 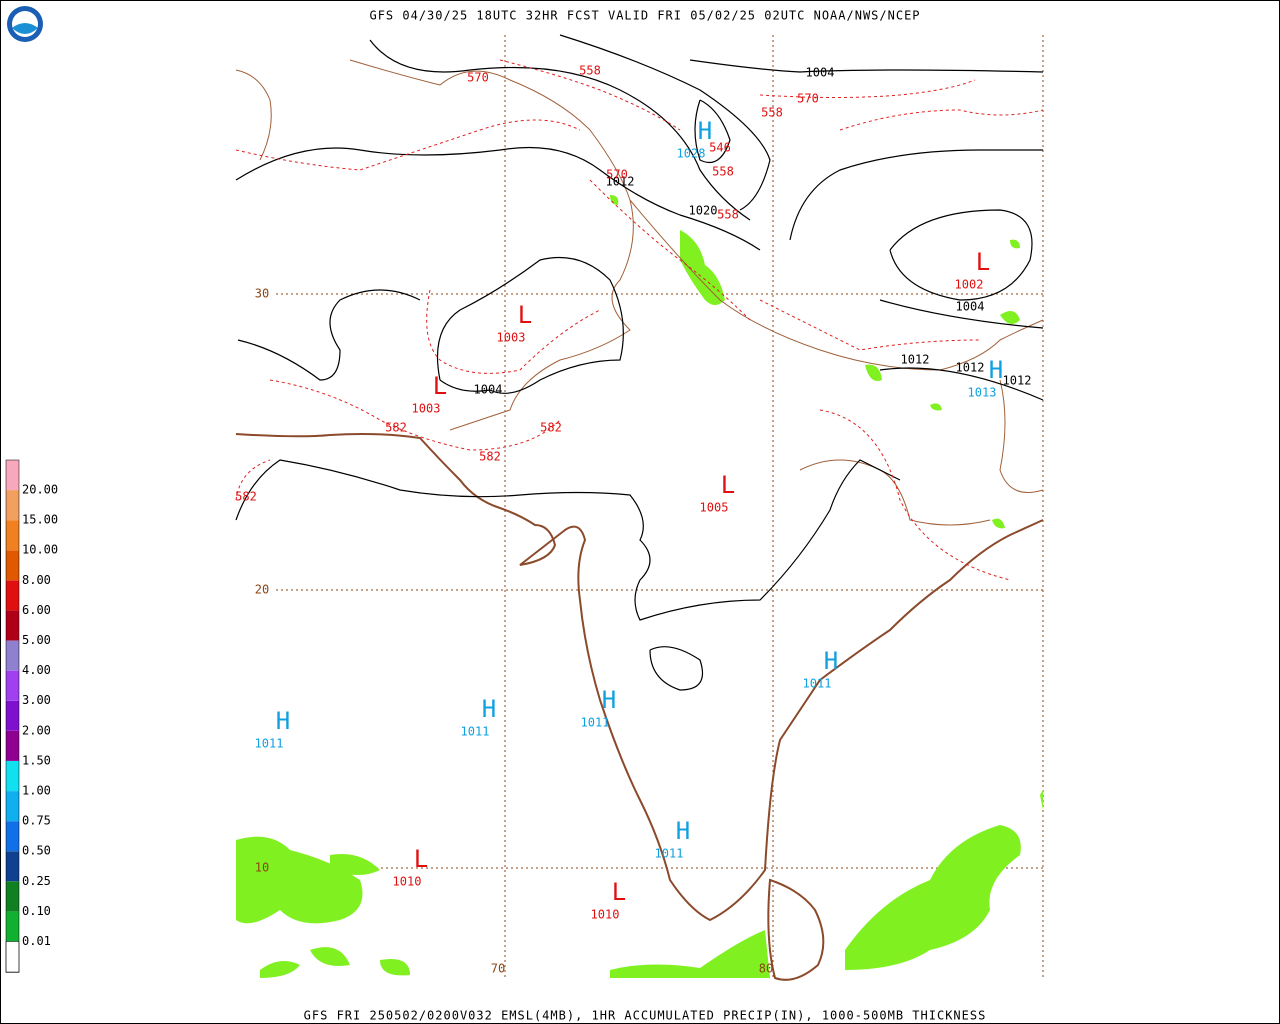 I want to click on legend-label: 0.25, so click(x=36, y=881).